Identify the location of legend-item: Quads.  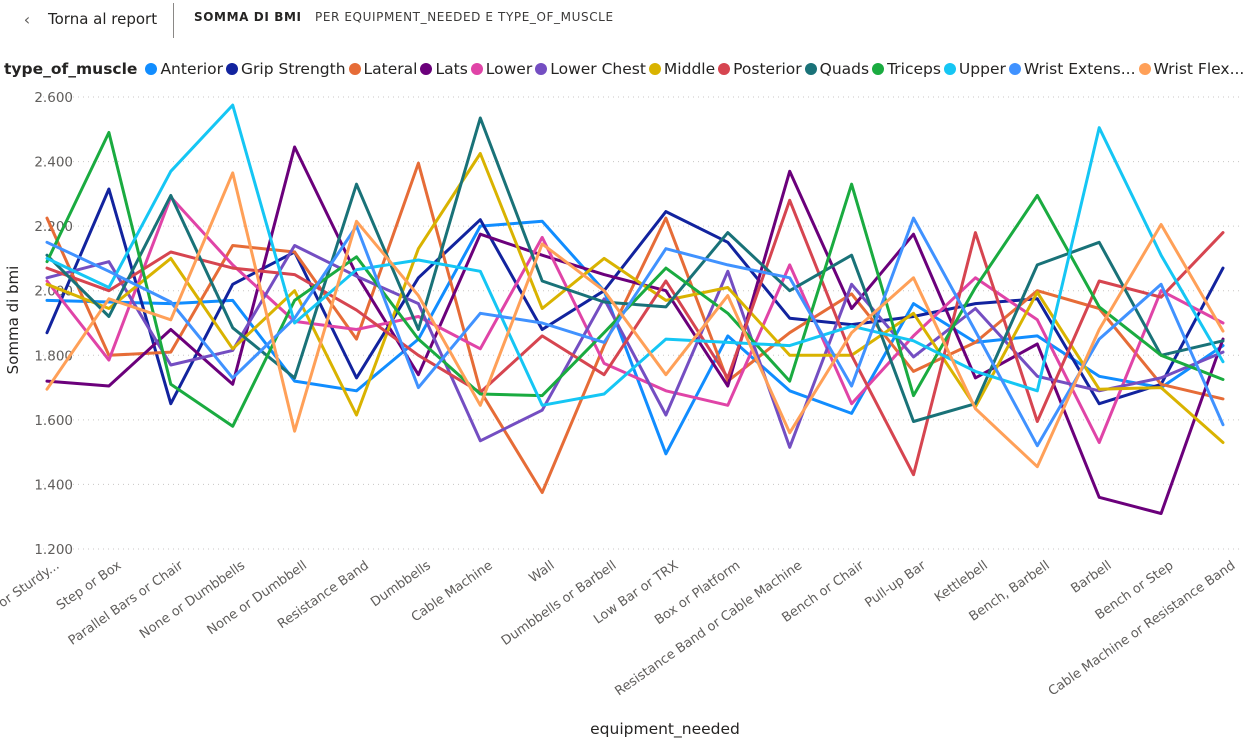
(837, 69).